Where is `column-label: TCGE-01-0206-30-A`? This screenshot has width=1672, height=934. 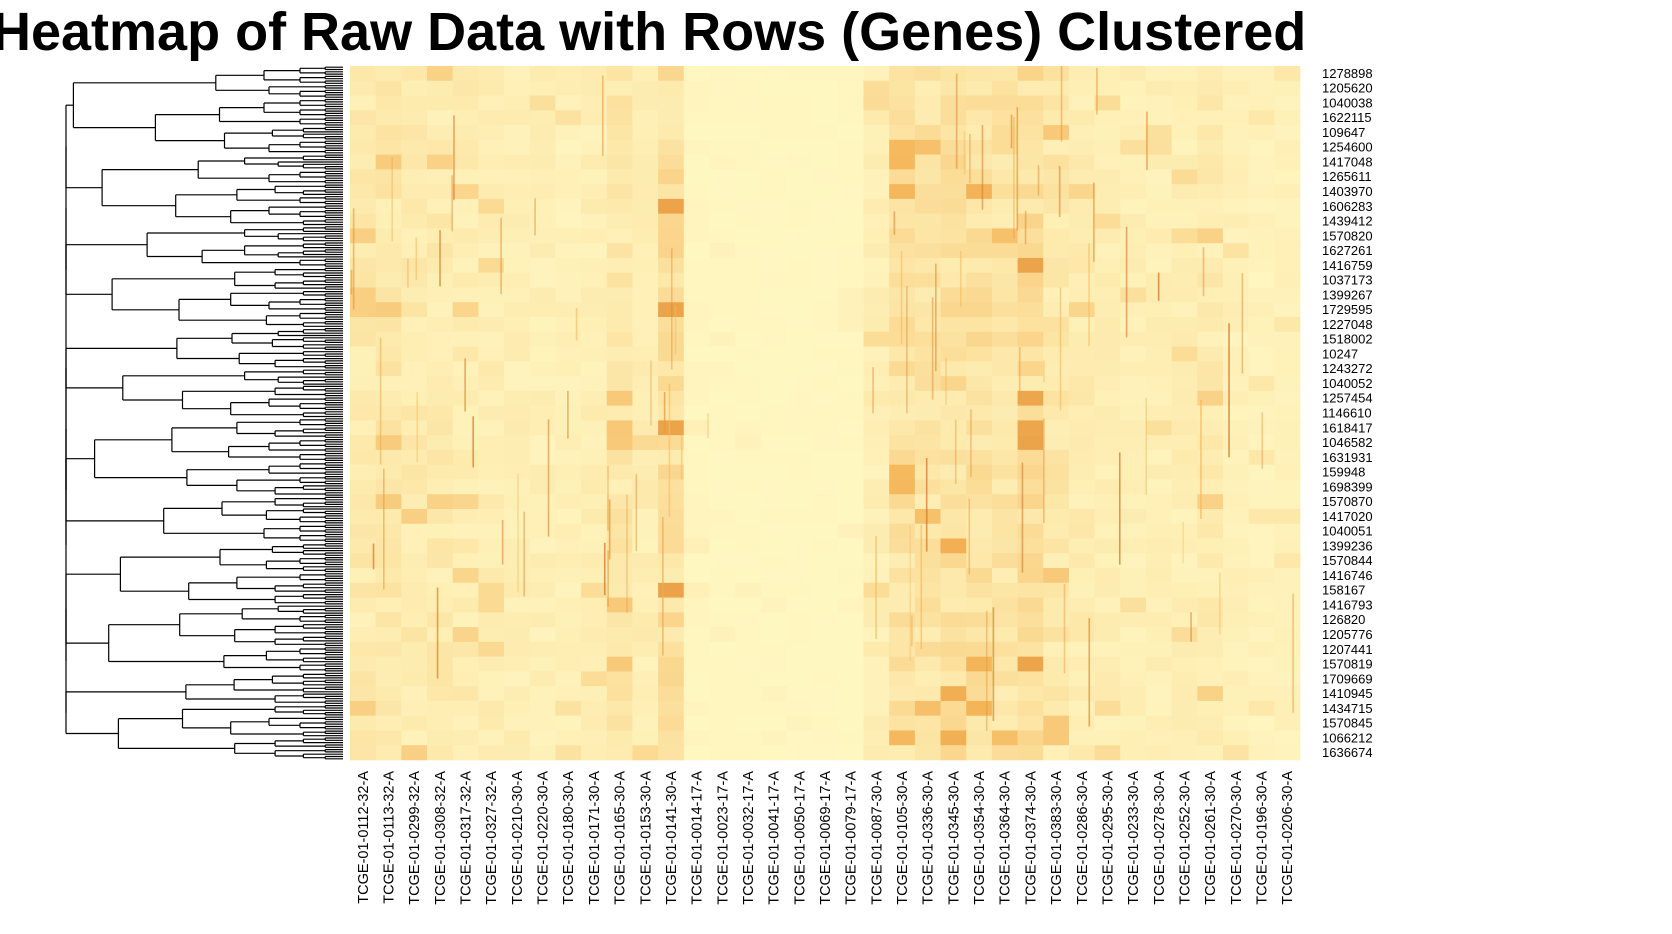 column-label: TCGE-01-0206-30-A is located at coordinates (1288, 838).